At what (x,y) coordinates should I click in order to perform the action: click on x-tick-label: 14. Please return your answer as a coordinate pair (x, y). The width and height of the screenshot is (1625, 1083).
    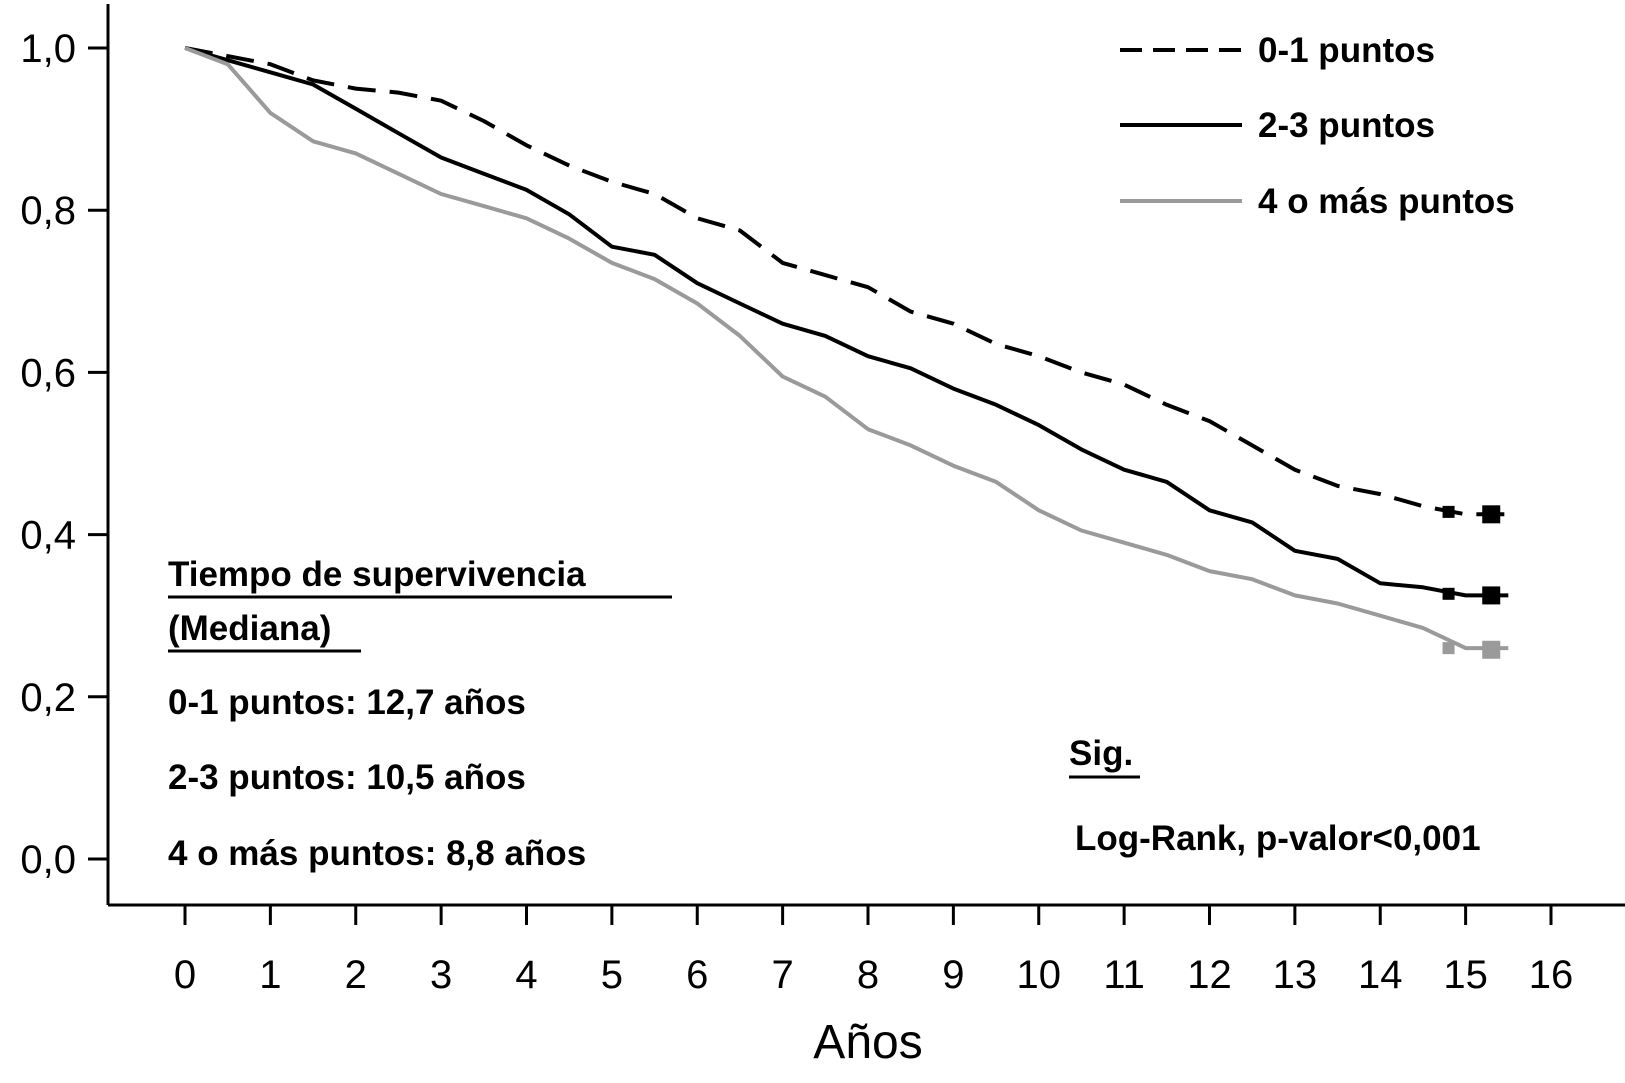
    Looking at the image, I should click on (1380, 975).